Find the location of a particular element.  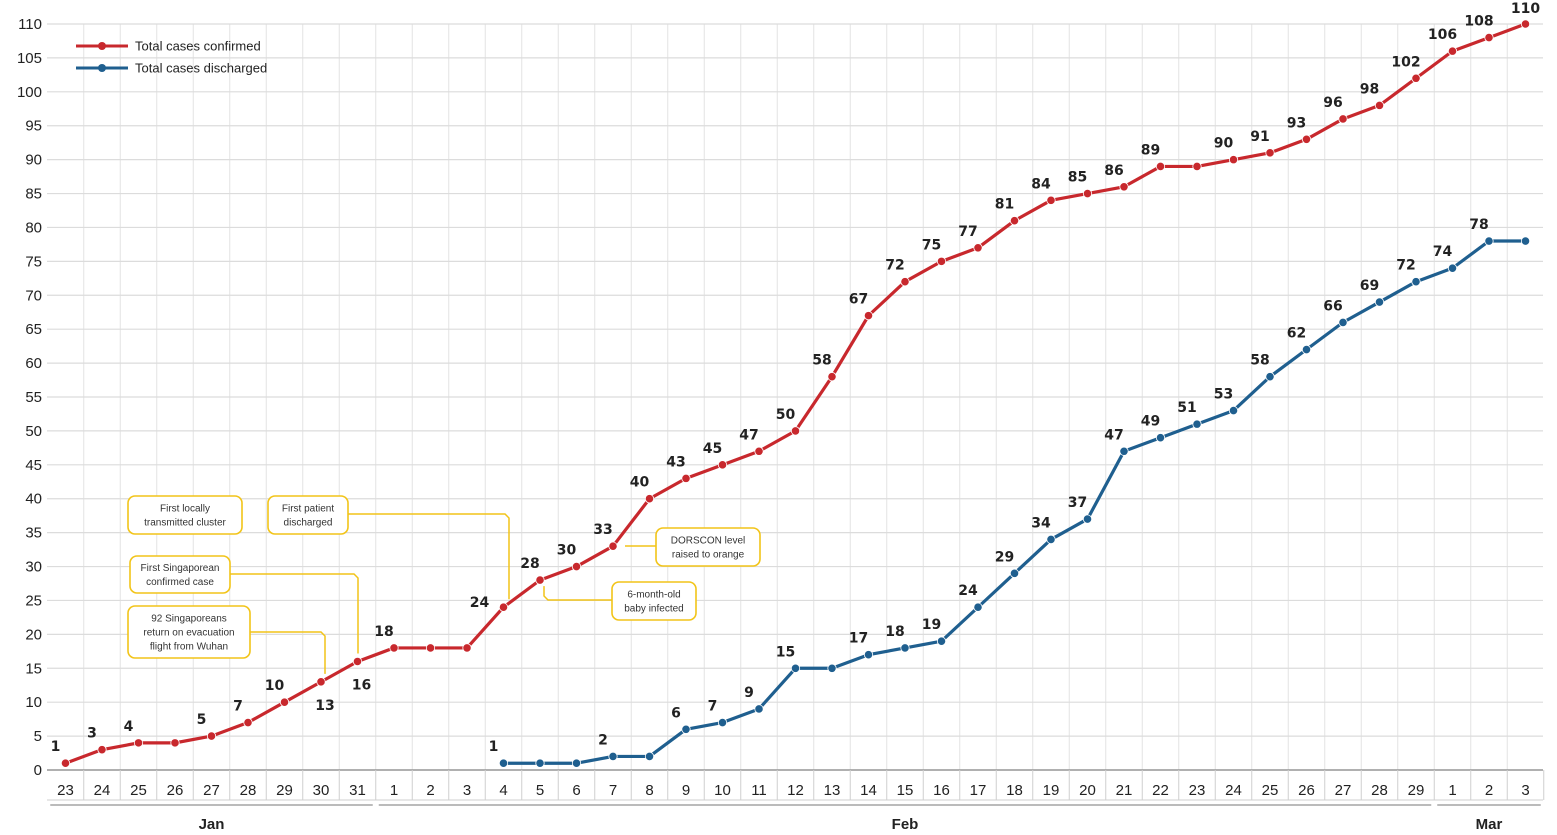

data-label: 90 is located at coordinates (1224, 144).